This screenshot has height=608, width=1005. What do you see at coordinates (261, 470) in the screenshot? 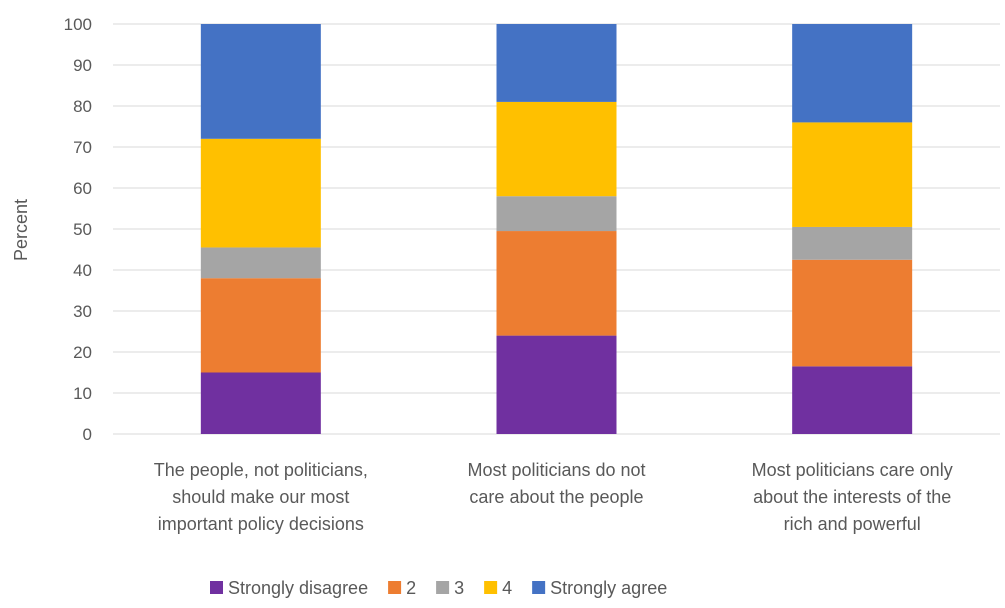
I see `category-label: The people, not politicians,` at bounding box center [261, 470].